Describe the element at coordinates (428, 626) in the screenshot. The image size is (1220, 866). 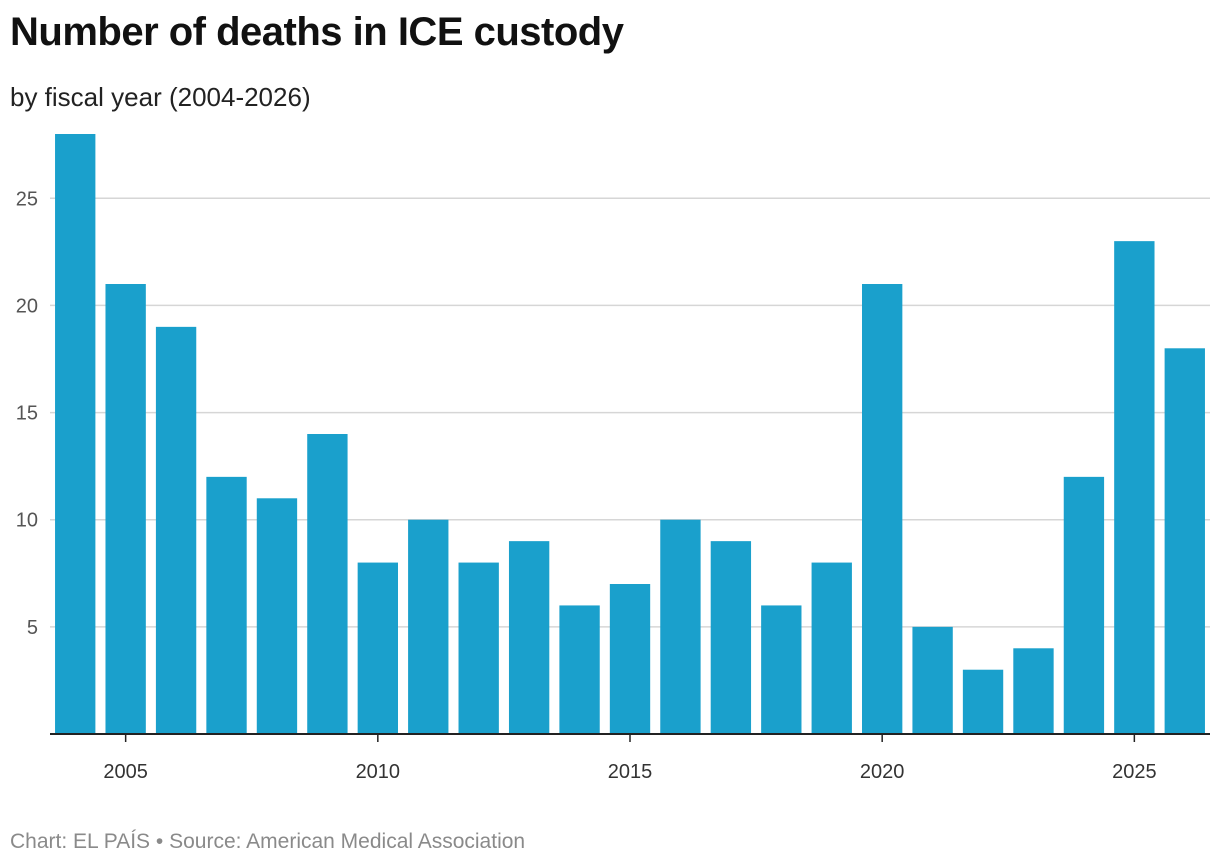
I see `bar-2011` at that location.